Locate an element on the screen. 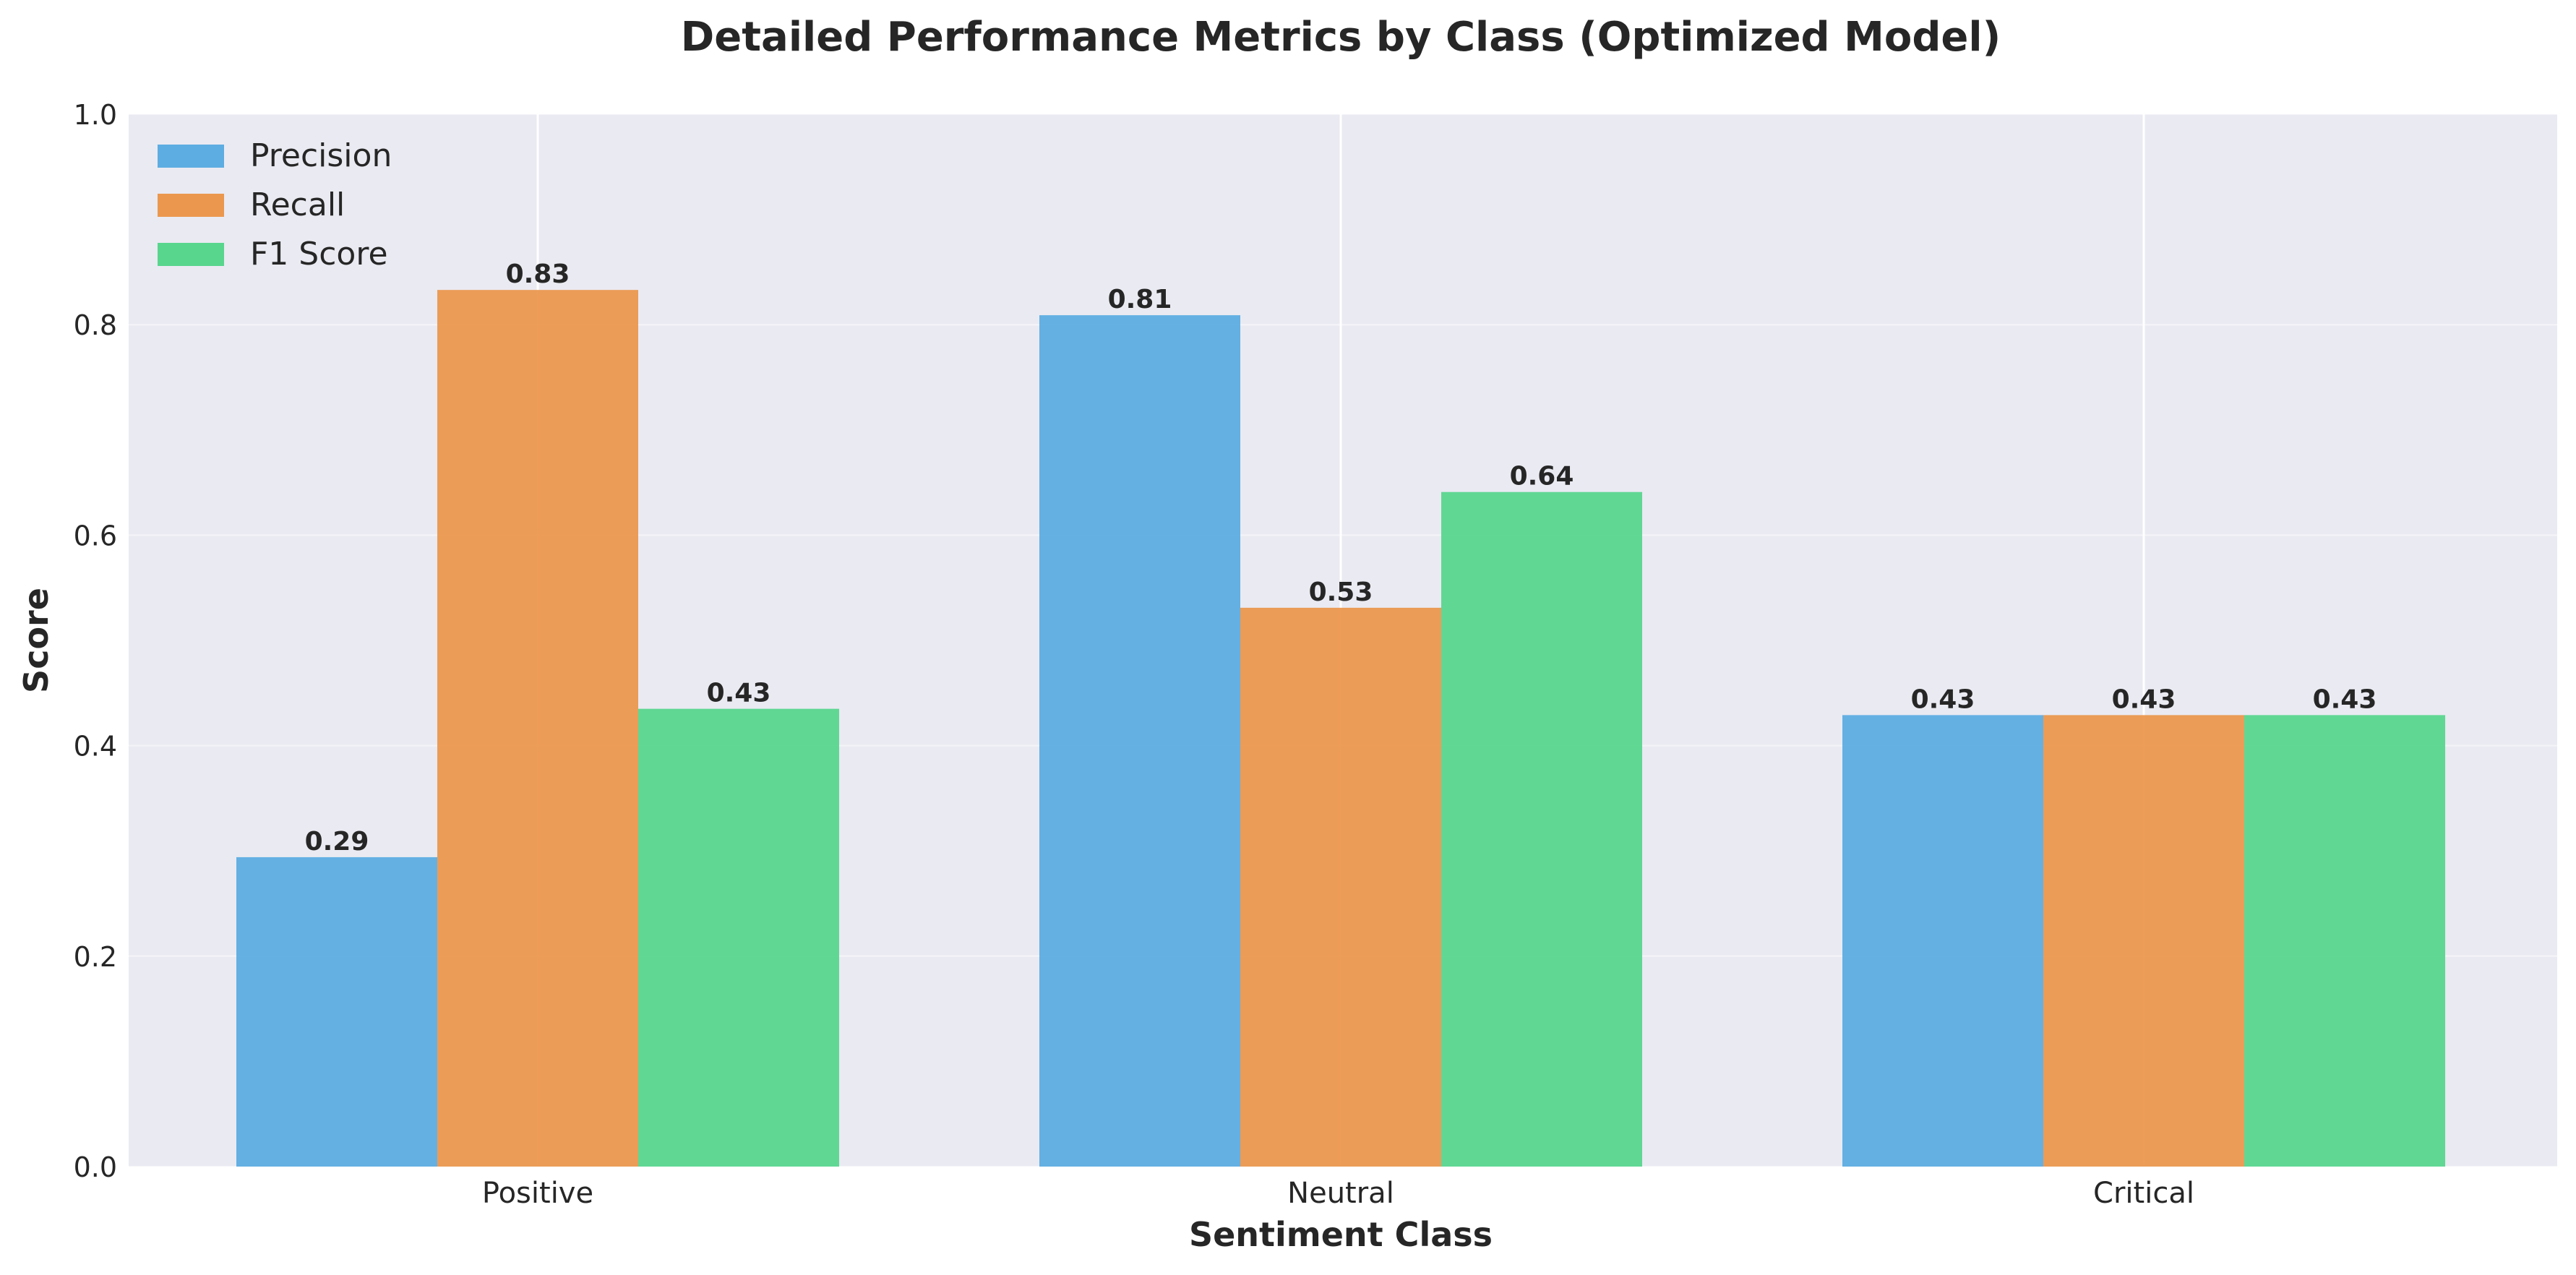 The image size is (2576, 1275). y-axis-label: Score is located at coordinates (37, 640).